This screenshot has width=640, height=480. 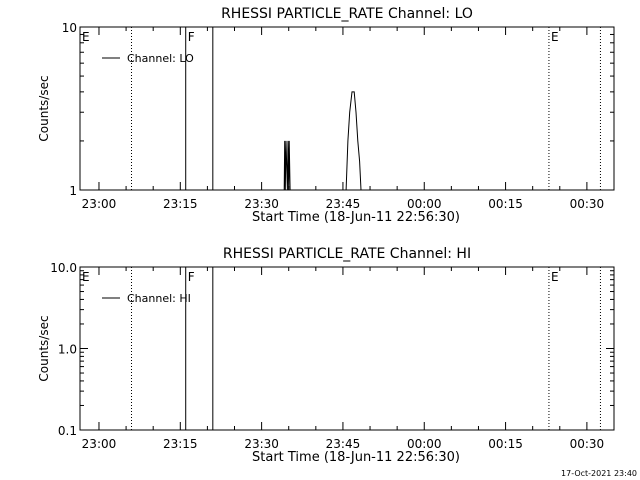 I want to click on y-tick-label: 0.1, so click(x=67, y=431).